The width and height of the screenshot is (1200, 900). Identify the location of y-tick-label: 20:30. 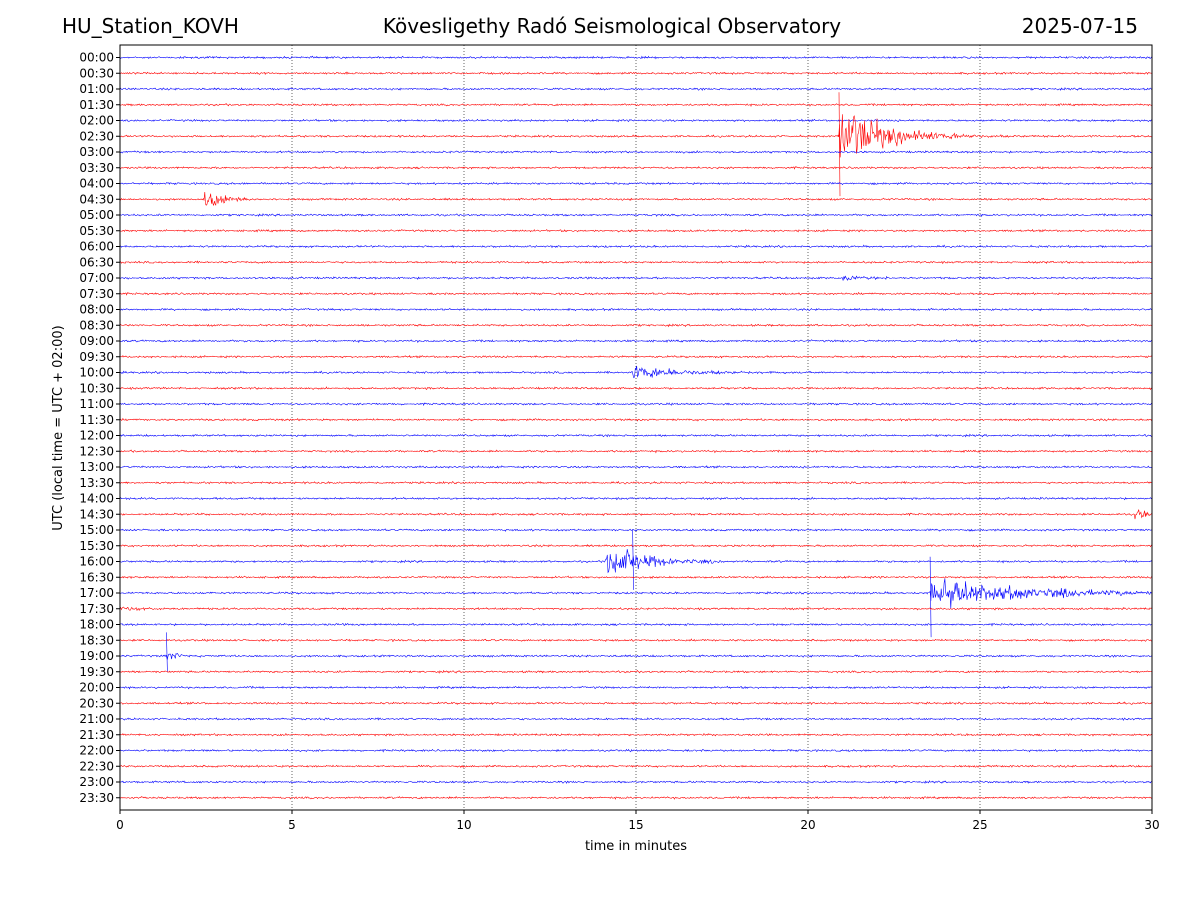
(96, 703).